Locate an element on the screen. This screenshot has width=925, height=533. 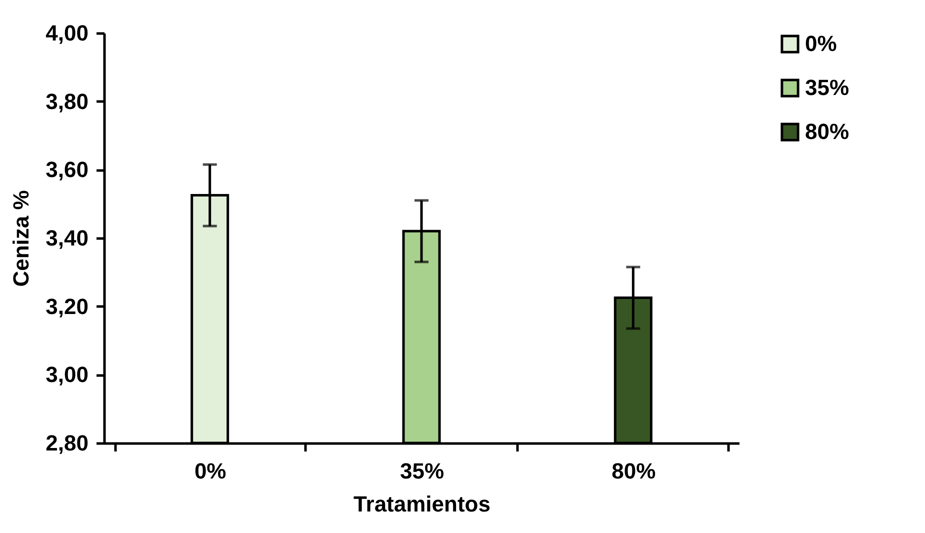
y-axis-title: Ceniza % is located at coordinates (21, 238).